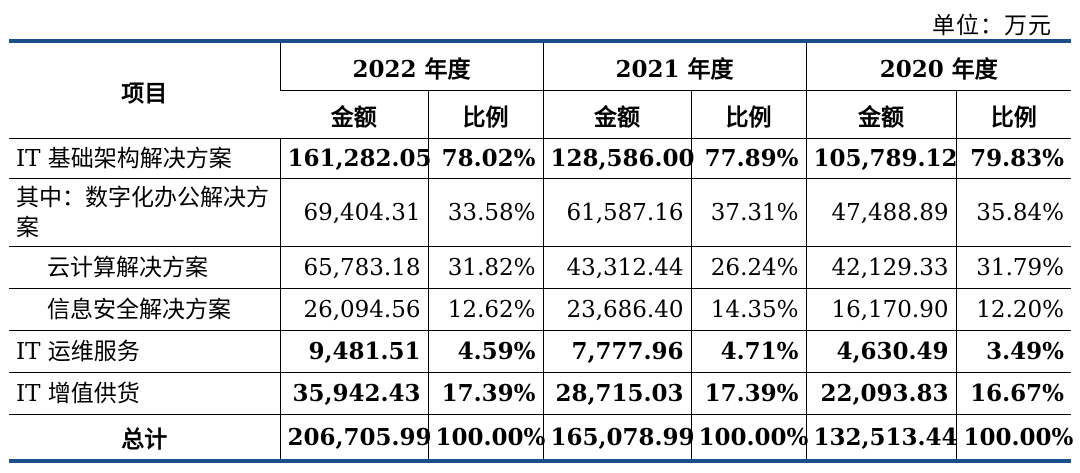 This screenshot has height=473, width=1080. Describe the element at coordinates (674, 65) in the screenshot. I see `header-year-2021: 2021 年度` at that location.